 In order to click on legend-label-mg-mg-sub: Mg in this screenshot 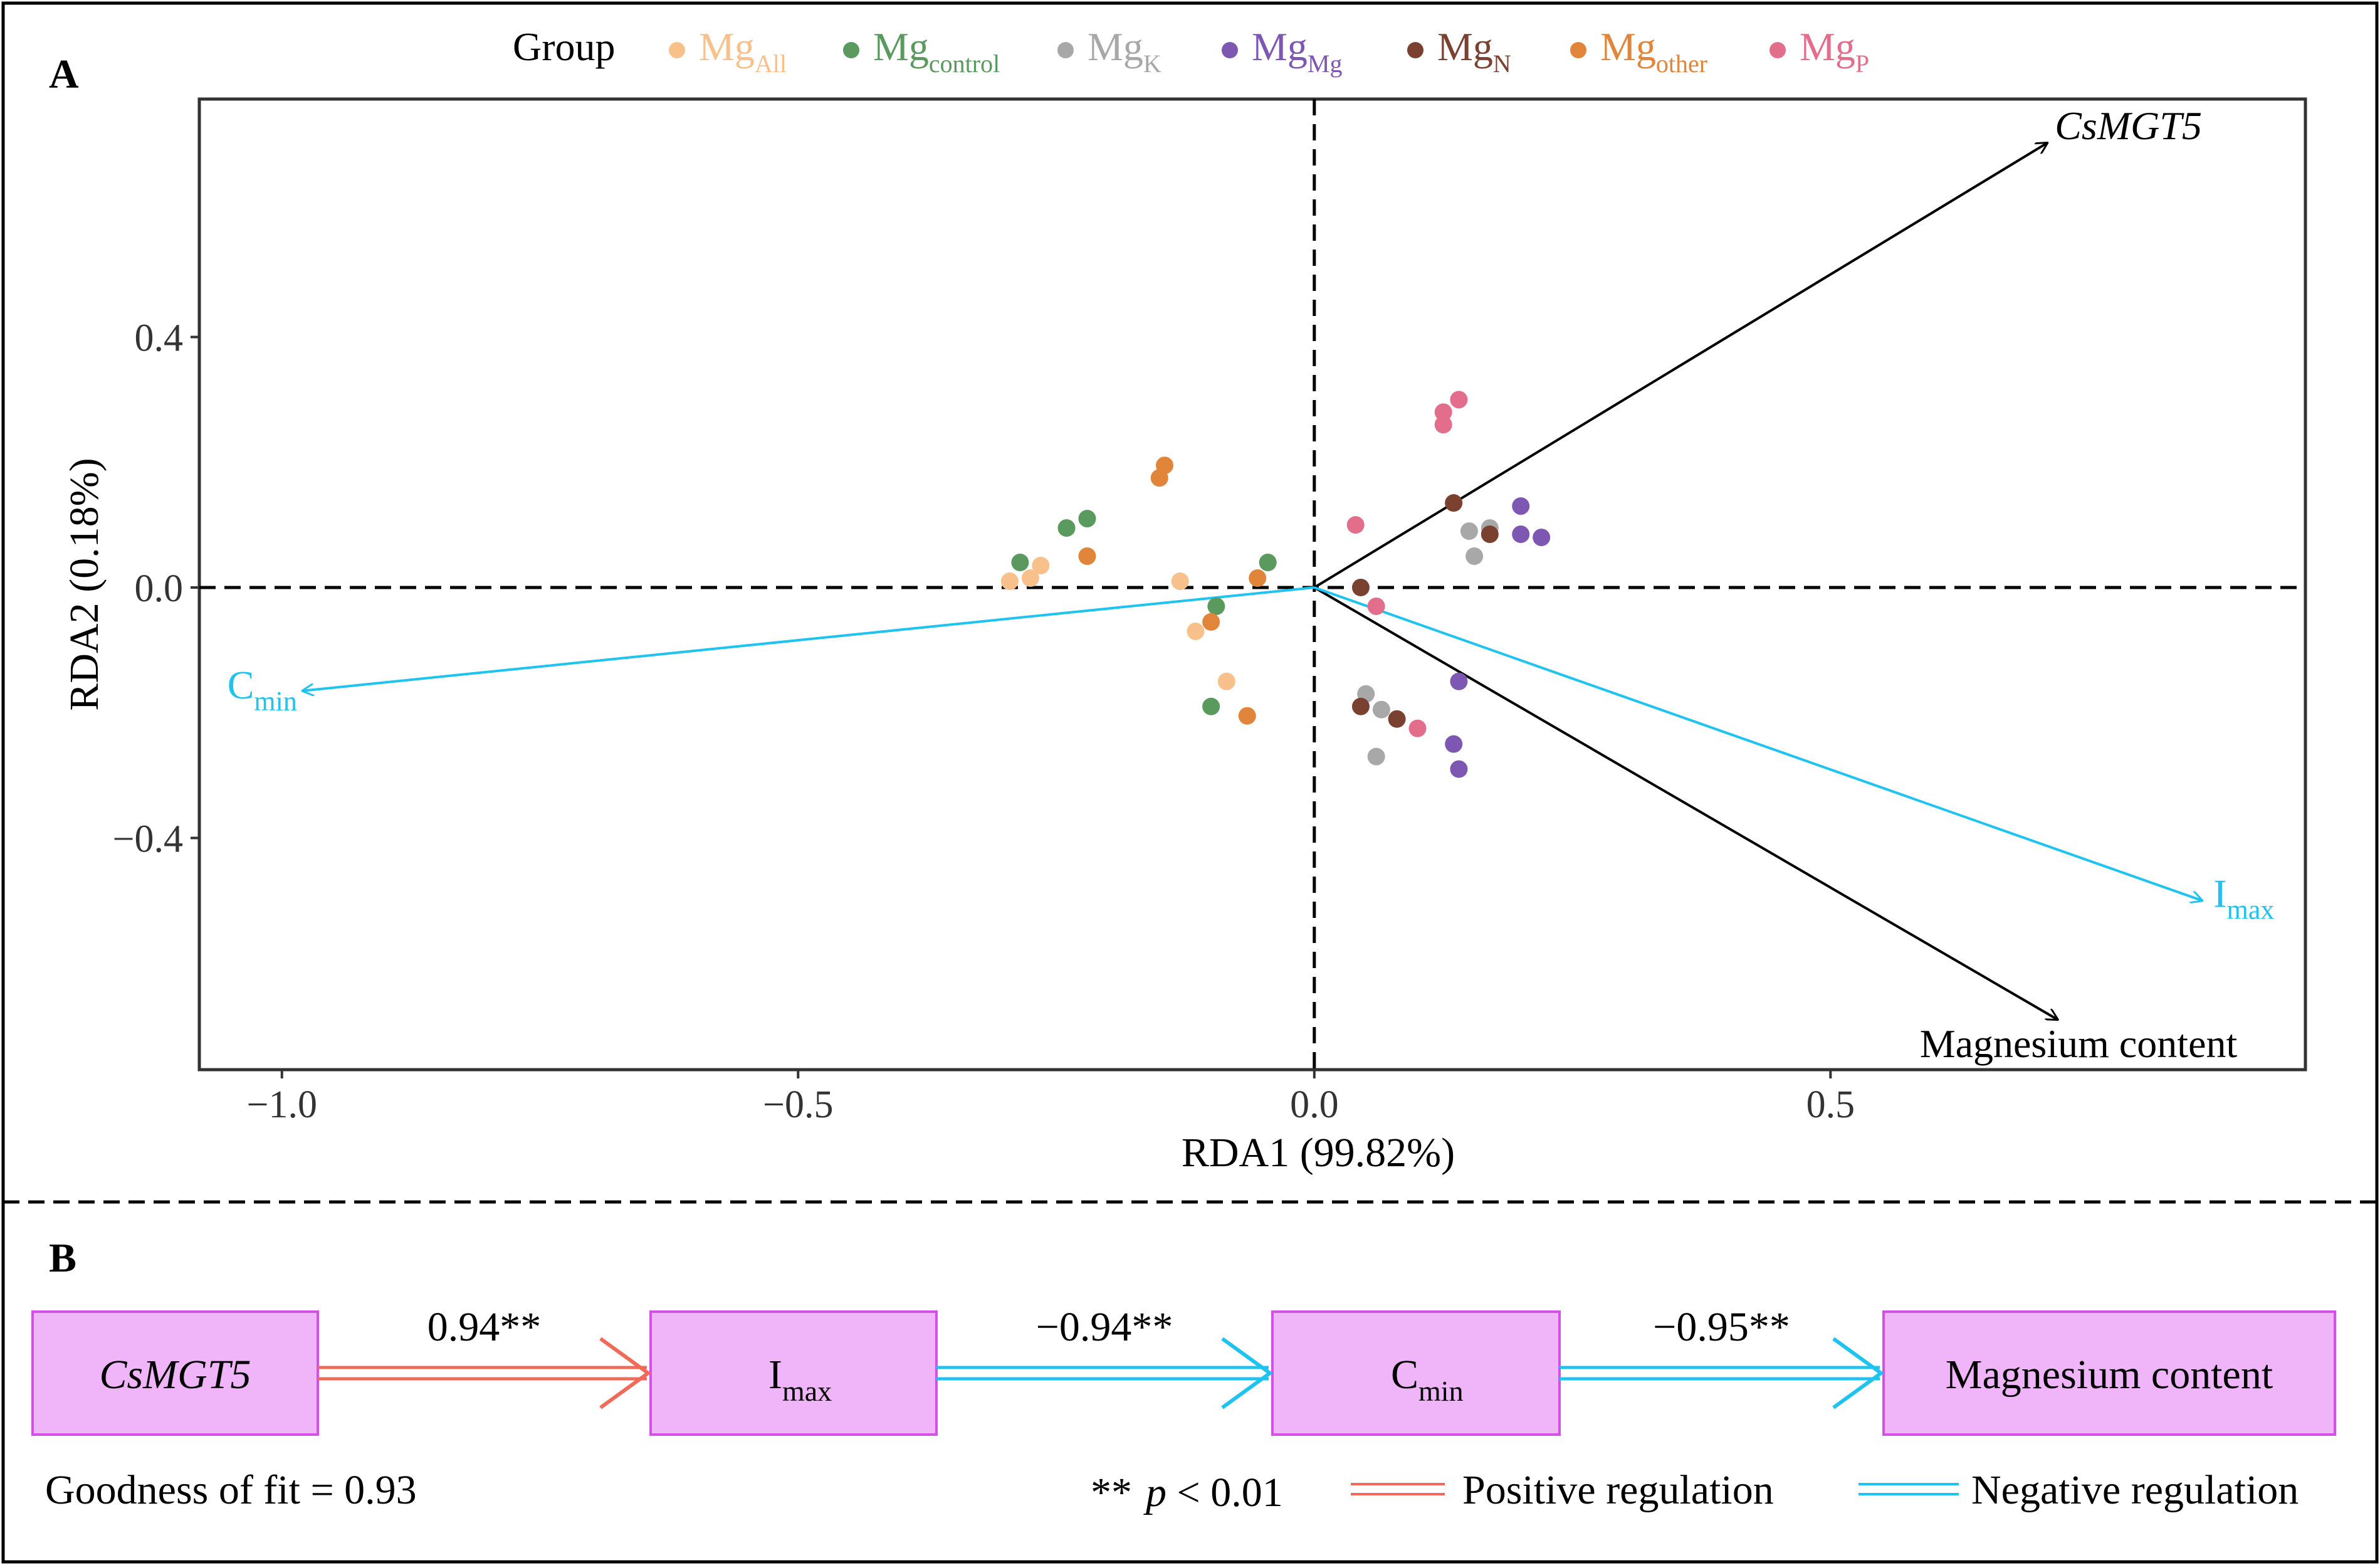, I will do `click(1326, 64)`.